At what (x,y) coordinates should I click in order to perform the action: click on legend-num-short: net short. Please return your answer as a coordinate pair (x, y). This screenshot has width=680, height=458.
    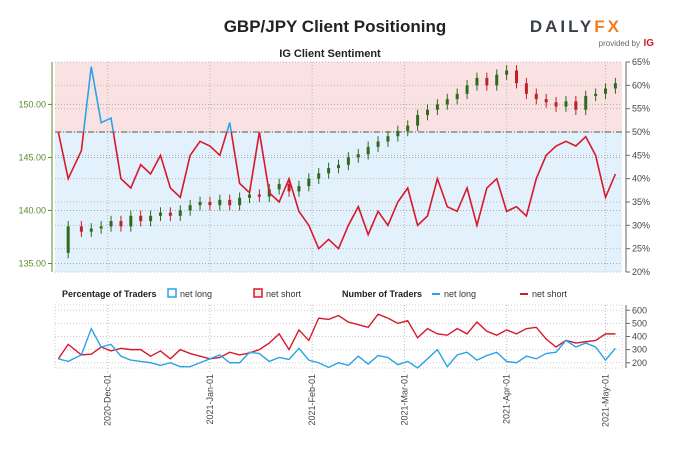
    Looking at the image, I should click on (550, 294).